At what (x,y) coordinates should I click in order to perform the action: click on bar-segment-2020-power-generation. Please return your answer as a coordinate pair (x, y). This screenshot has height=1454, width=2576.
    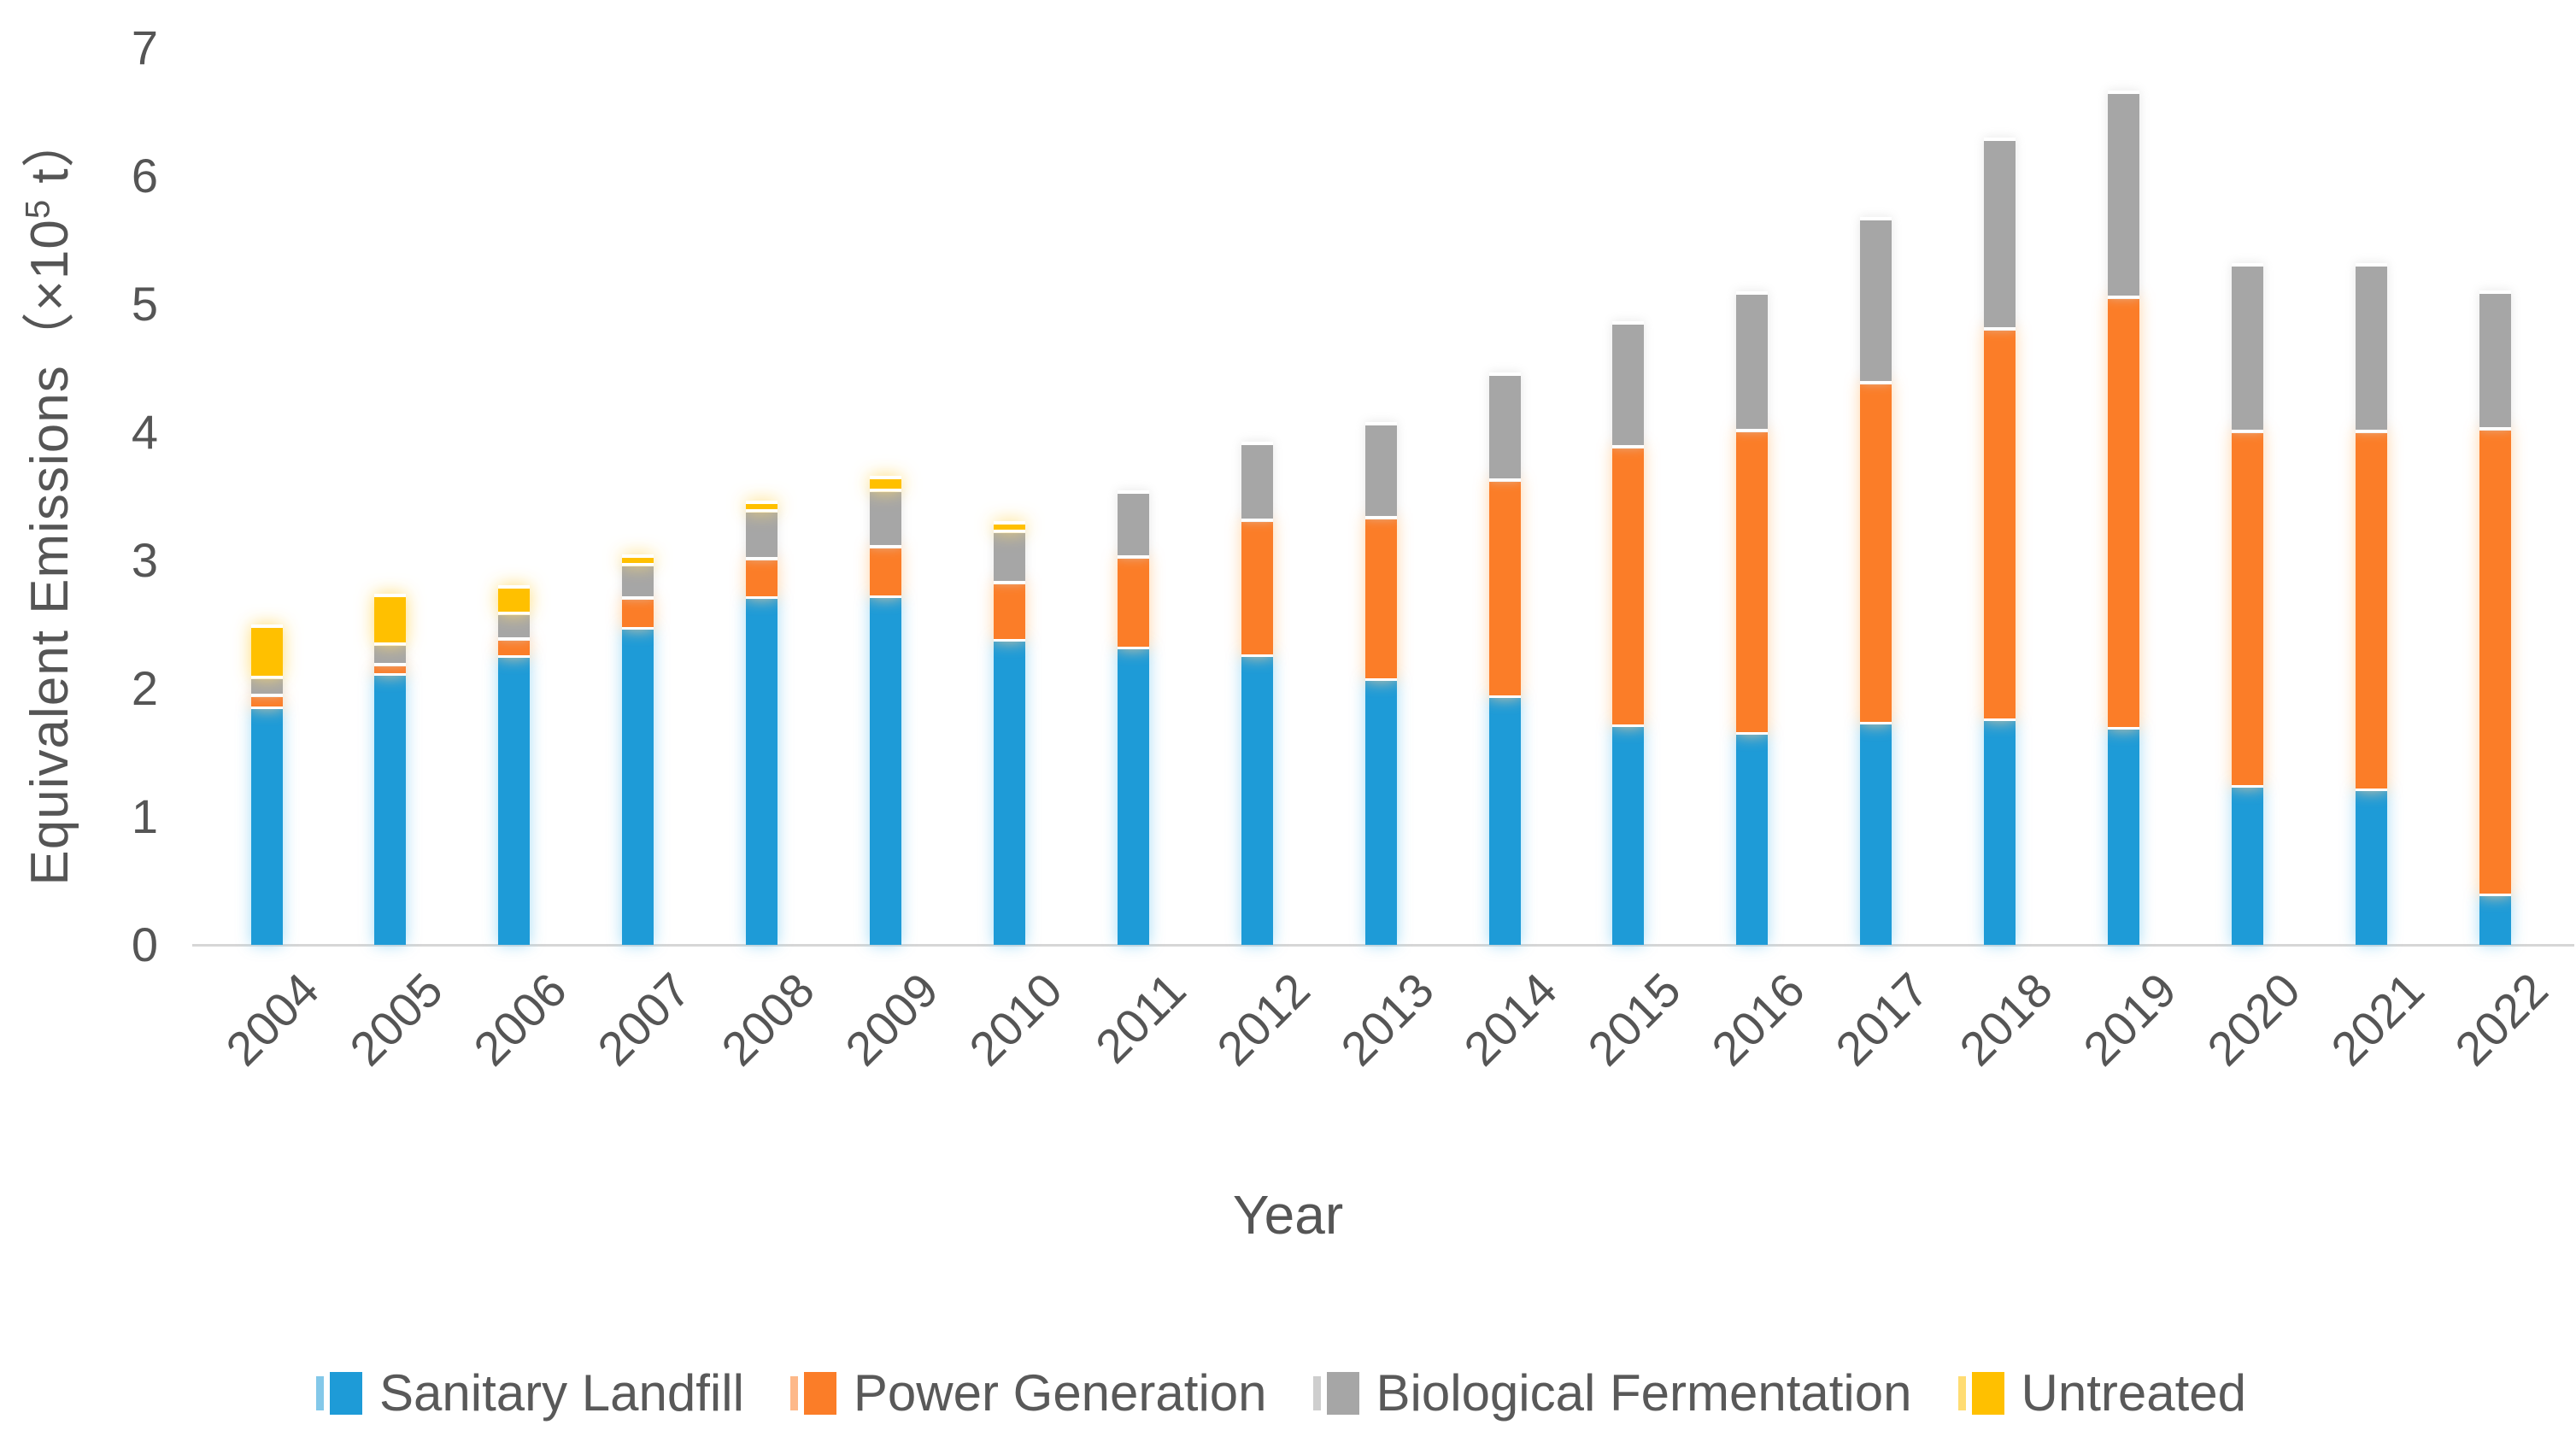
    Looking at the image, I should click on (2247, 608).